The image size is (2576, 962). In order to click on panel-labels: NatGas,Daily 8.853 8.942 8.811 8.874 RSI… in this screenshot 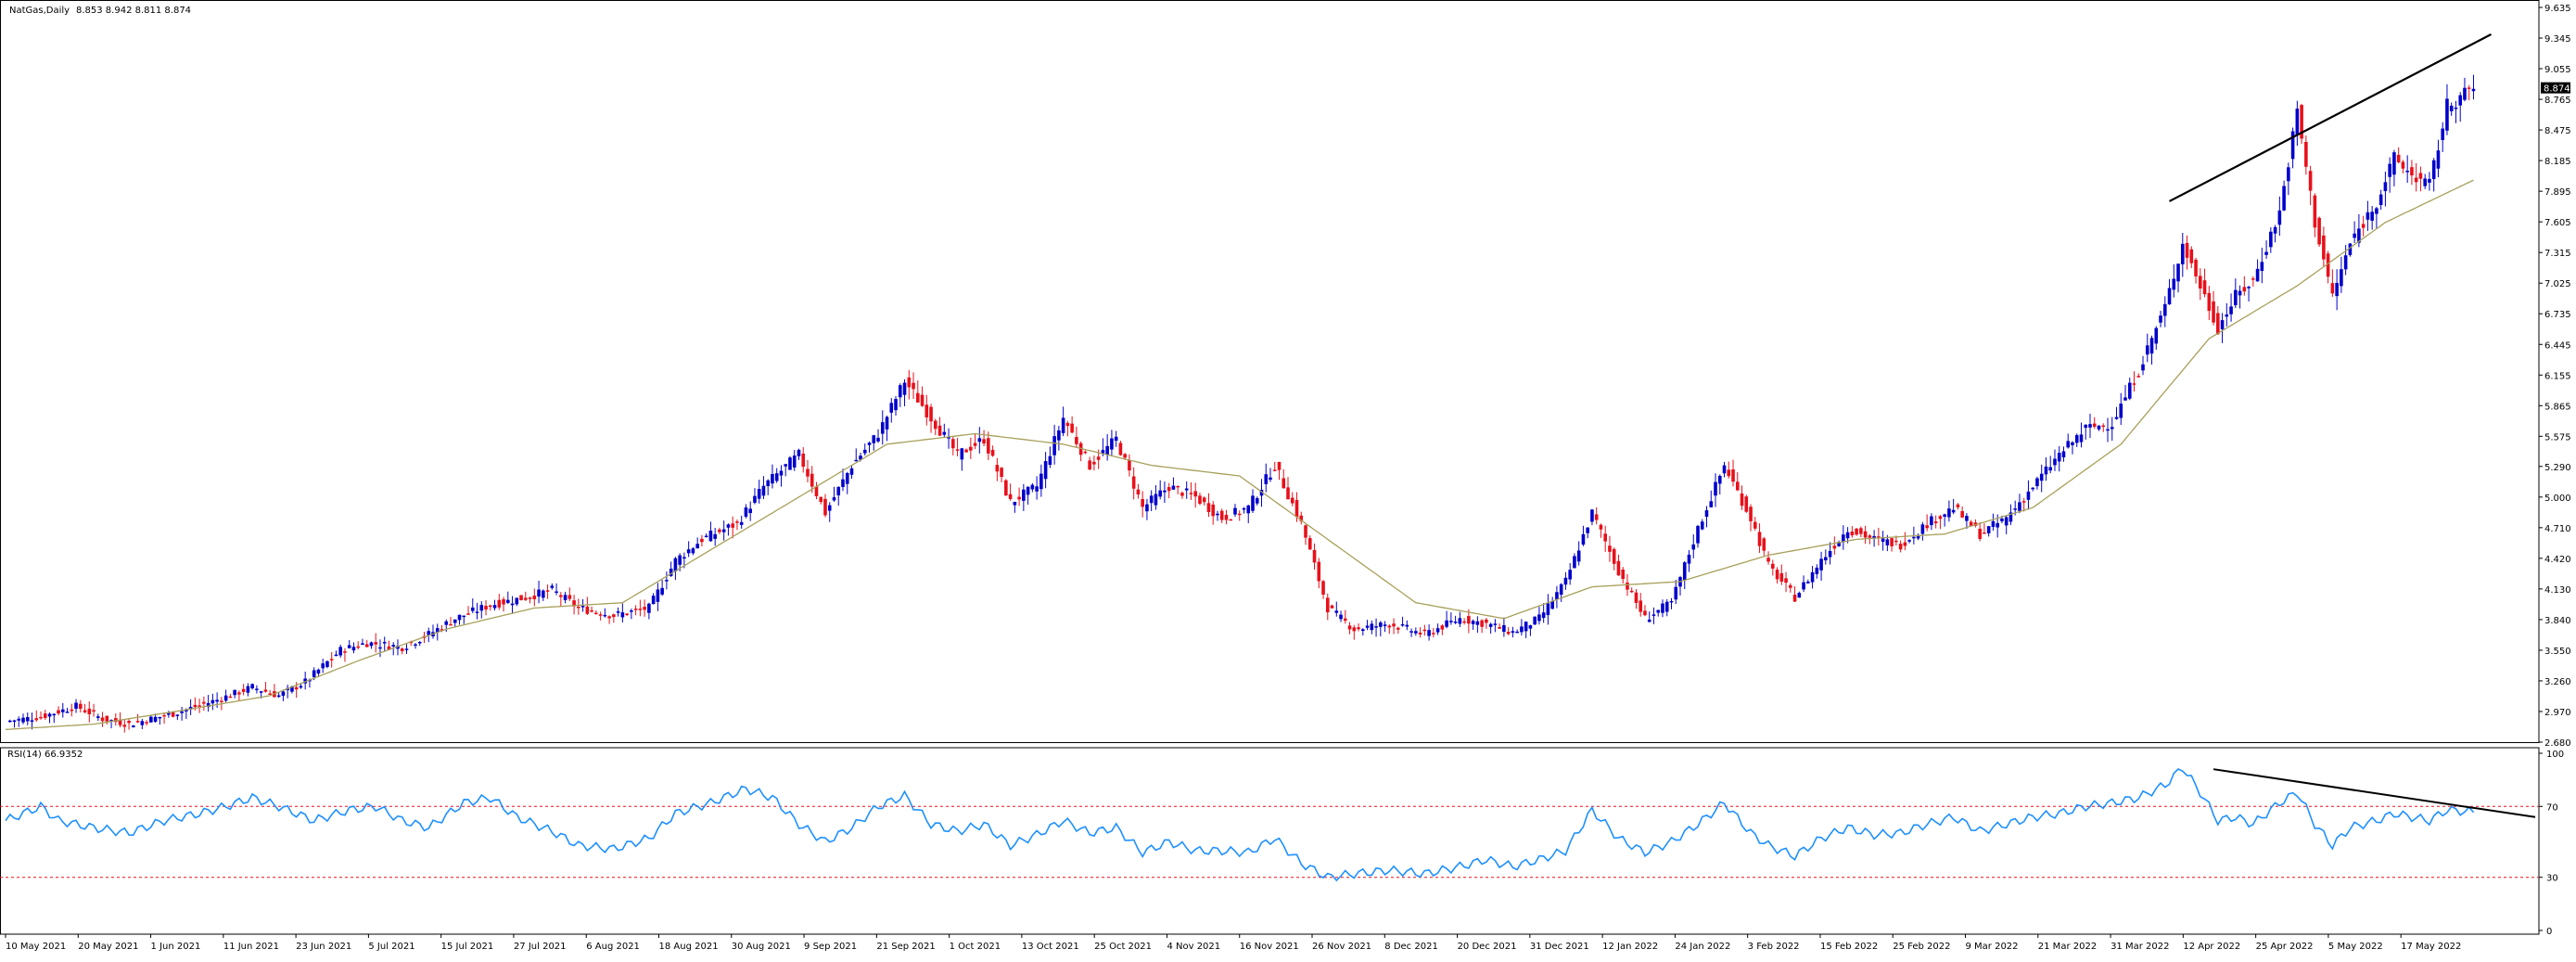, I will do `click(99, 383)`.